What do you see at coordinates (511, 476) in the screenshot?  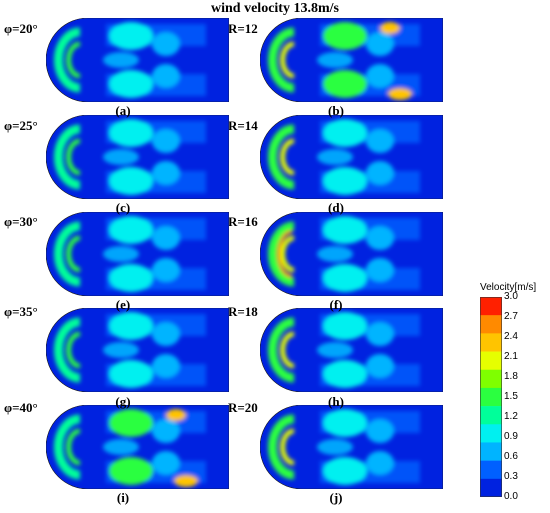 I see `colorbar-tick-label: 0.3` at bounding box center [511, 476].